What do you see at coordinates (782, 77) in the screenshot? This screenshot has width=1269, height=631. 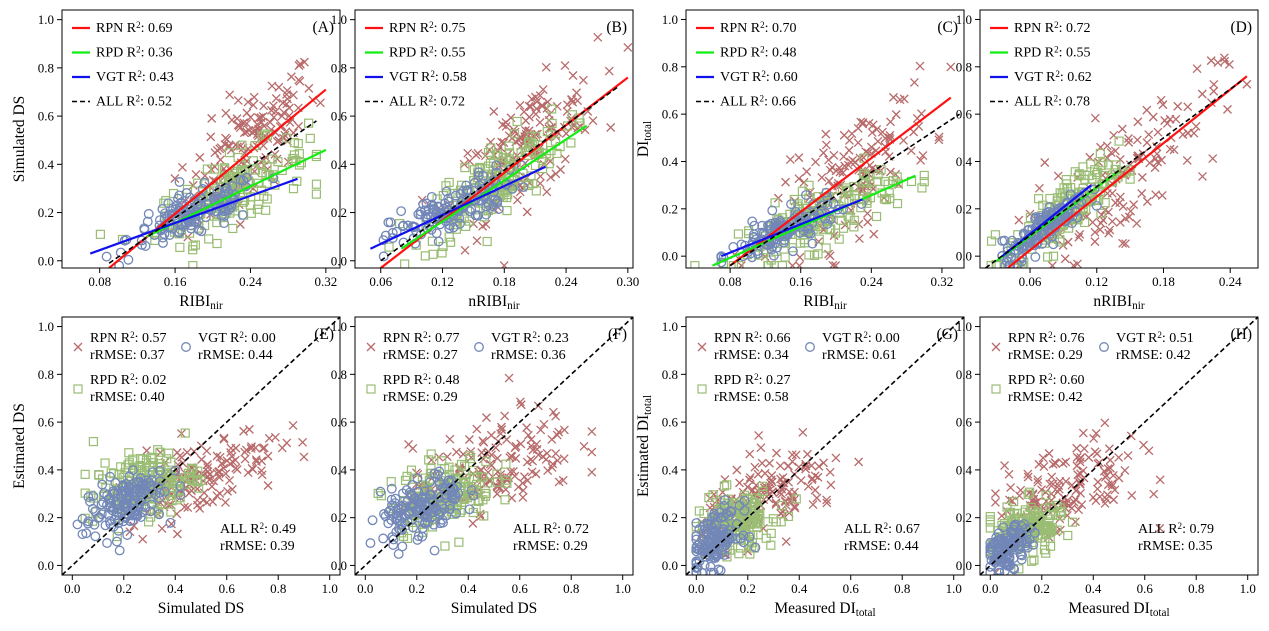 I see `text-run: : 0.60` at bounding box center [782, 77].